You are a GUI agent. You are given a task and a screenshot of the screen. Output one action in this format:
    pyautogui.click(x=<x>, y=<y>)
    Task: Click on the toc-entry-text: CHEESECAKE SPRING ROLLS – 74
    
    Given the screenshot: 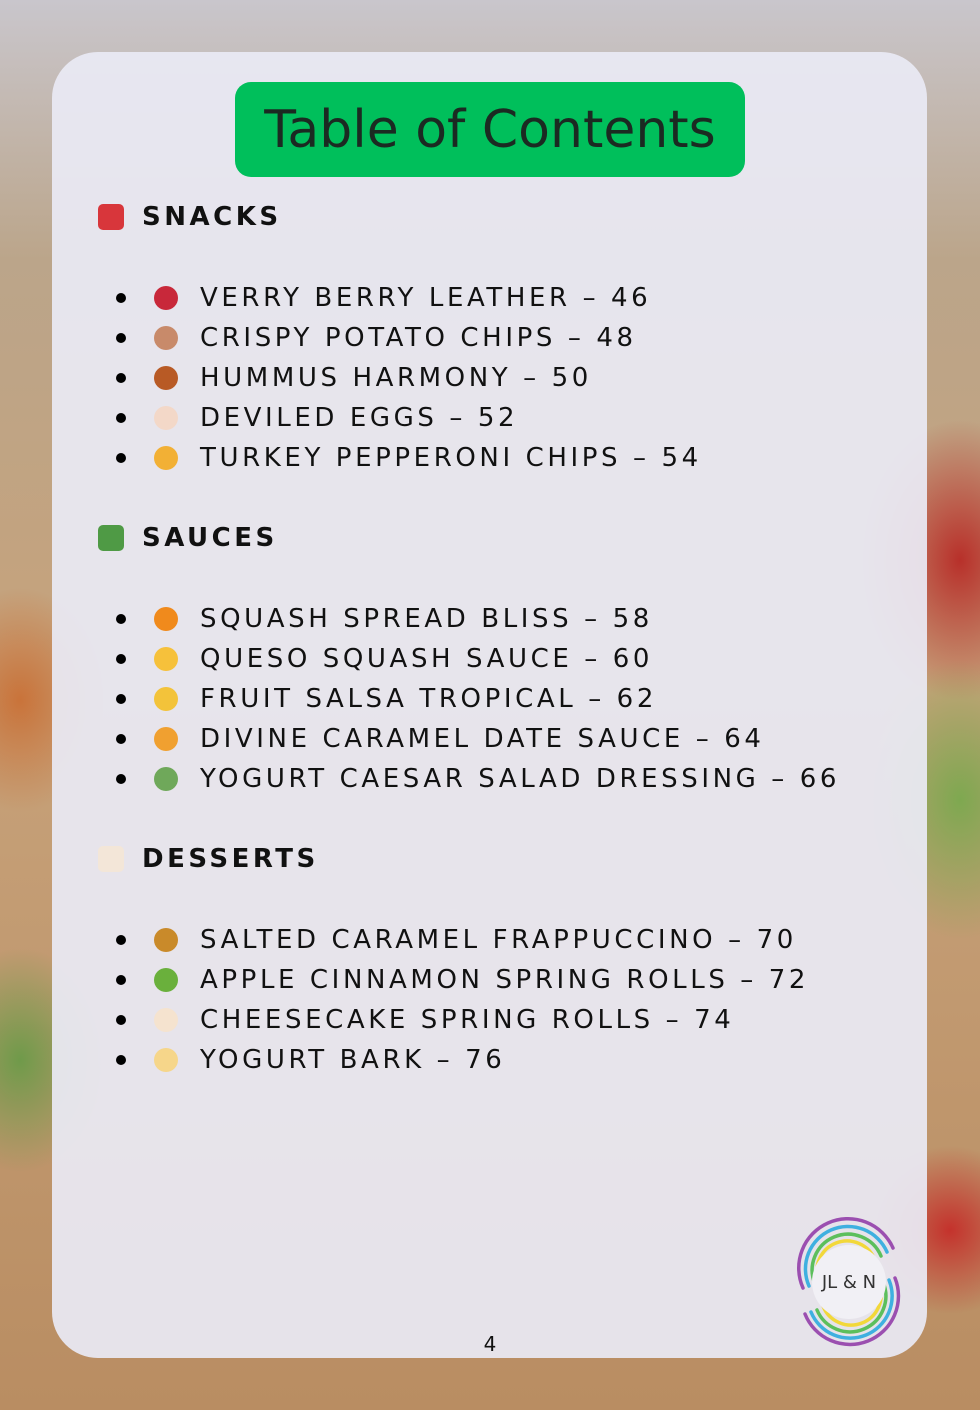 What is the action you would take?
    pyautogui.click(x=467, y=1020)
    